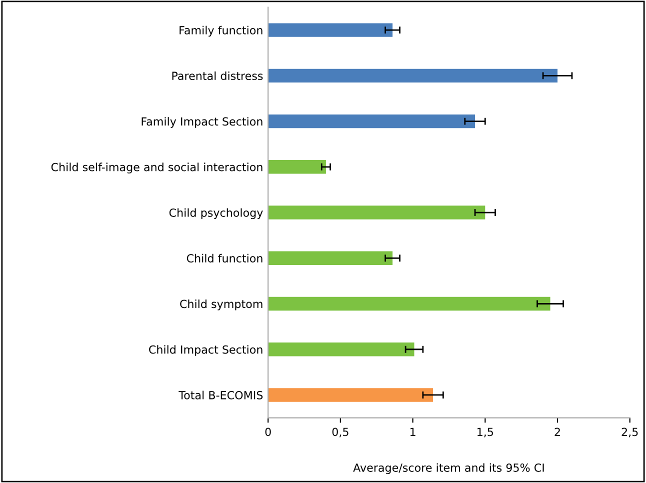 This screenshot has height=483, width=646. I want to click on y-tick-label: Child self-image and social interaction, so click(156, 168).